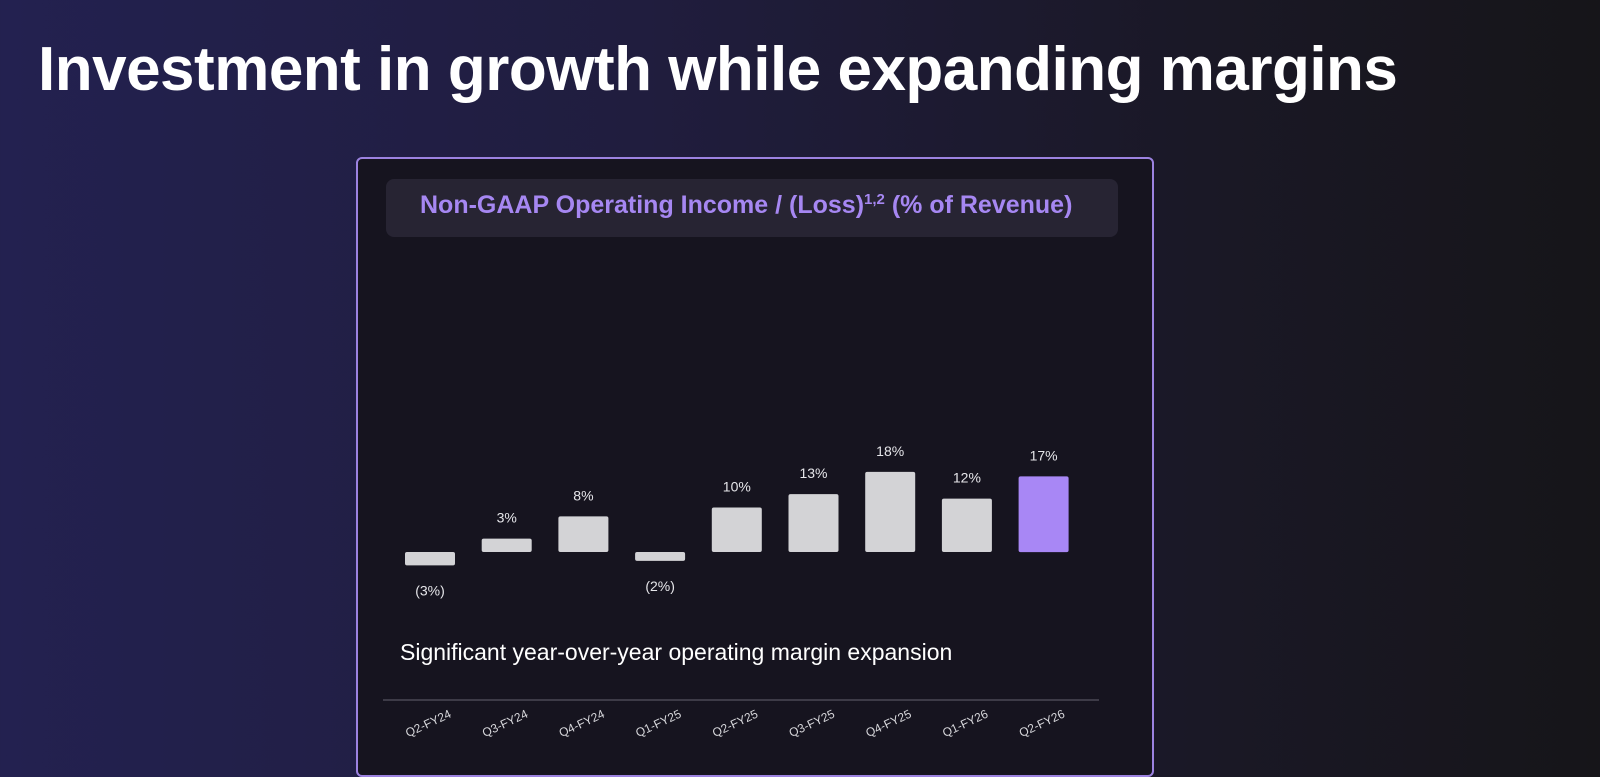  What do you see at coordinates (506, 545) in the screenshot?
I see `bar-q3-fy24` at bounding box center [506, 545].